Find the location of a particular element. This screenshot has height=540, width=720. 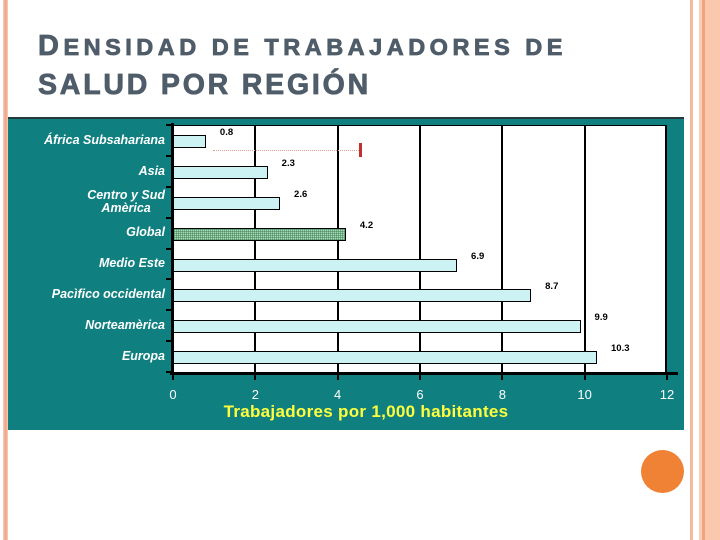

slide-title-line1: Densidad de trabajadores de is located at coordinates (302, 46).